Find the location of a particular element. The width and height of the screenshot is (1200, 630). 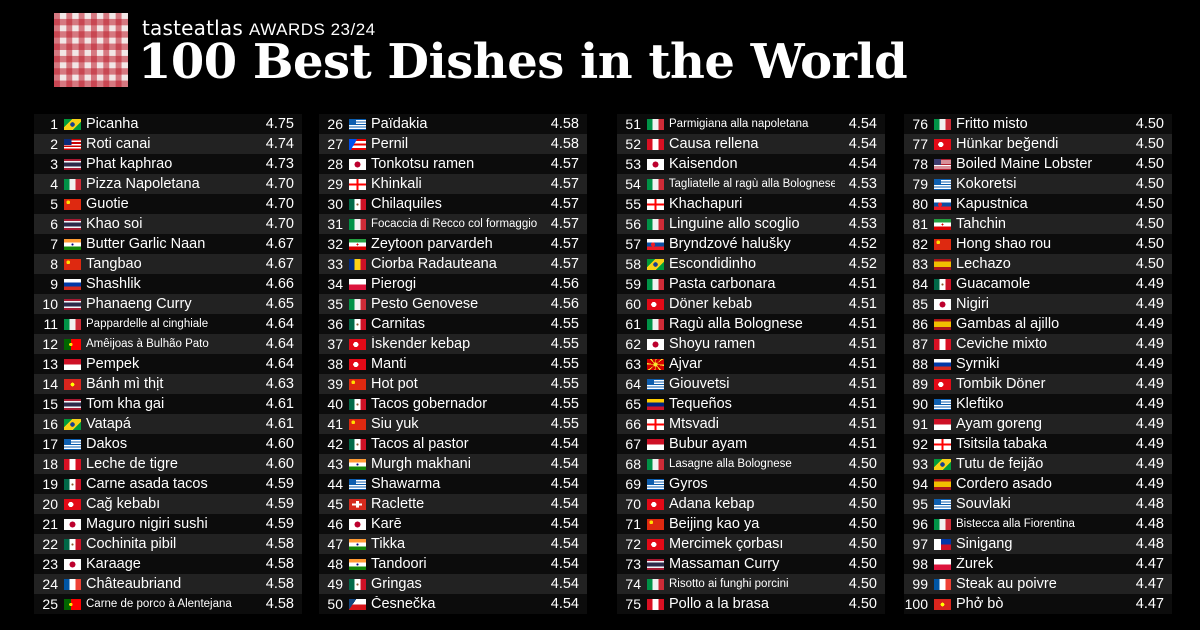

list-item: 81 Tahchin 4.50 is located at coordinates (1038, 224).